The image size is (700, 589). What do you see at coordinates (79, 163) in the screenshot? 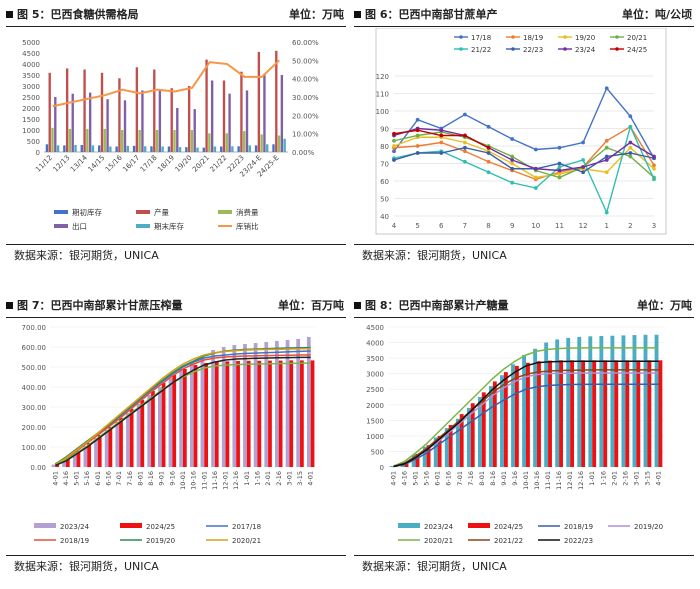
I see `x-tick-label: 13/14` at bounding box center [79, 163].